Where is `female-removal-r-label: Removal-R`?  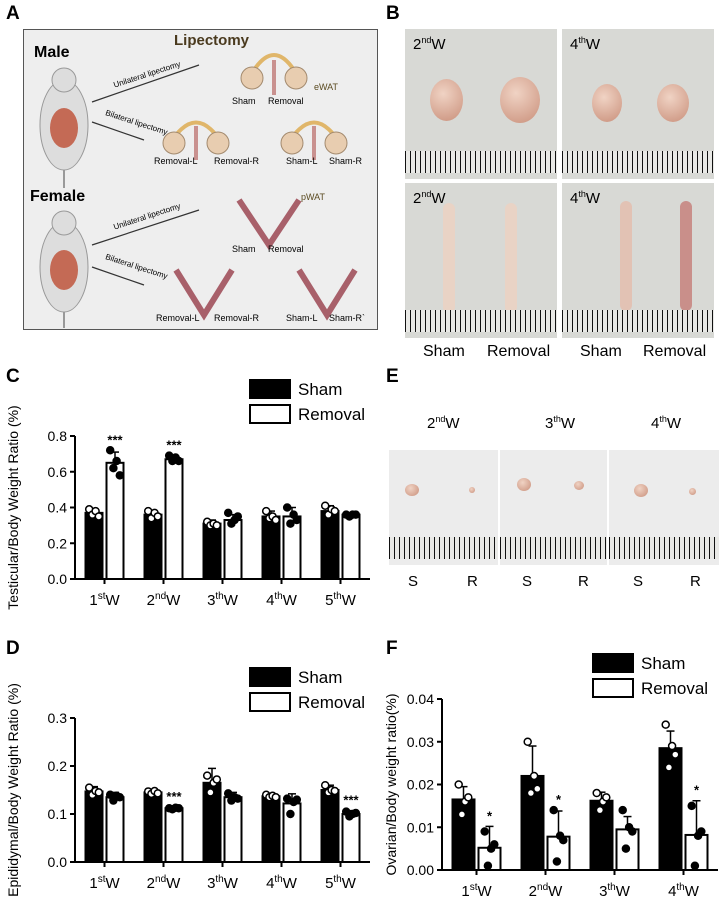
female-removal-r-label: Removal-R is located at coordinates (237, 318).